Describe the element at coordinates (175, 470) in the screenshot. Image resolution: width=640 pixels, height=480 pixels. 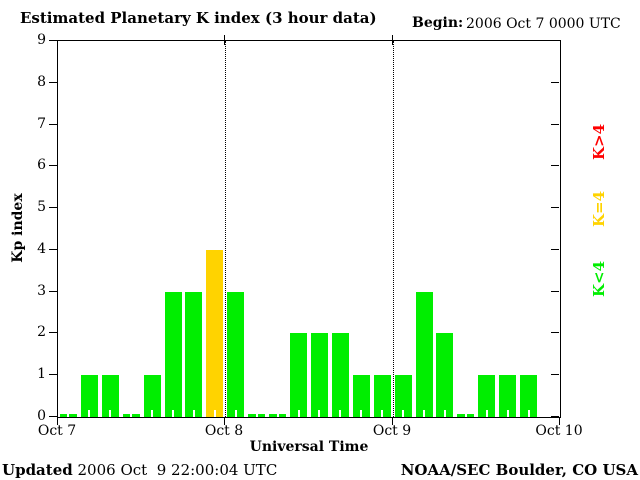
I see `updated-value: 2006 Oct 9 22:00:04 UTC` at that location.